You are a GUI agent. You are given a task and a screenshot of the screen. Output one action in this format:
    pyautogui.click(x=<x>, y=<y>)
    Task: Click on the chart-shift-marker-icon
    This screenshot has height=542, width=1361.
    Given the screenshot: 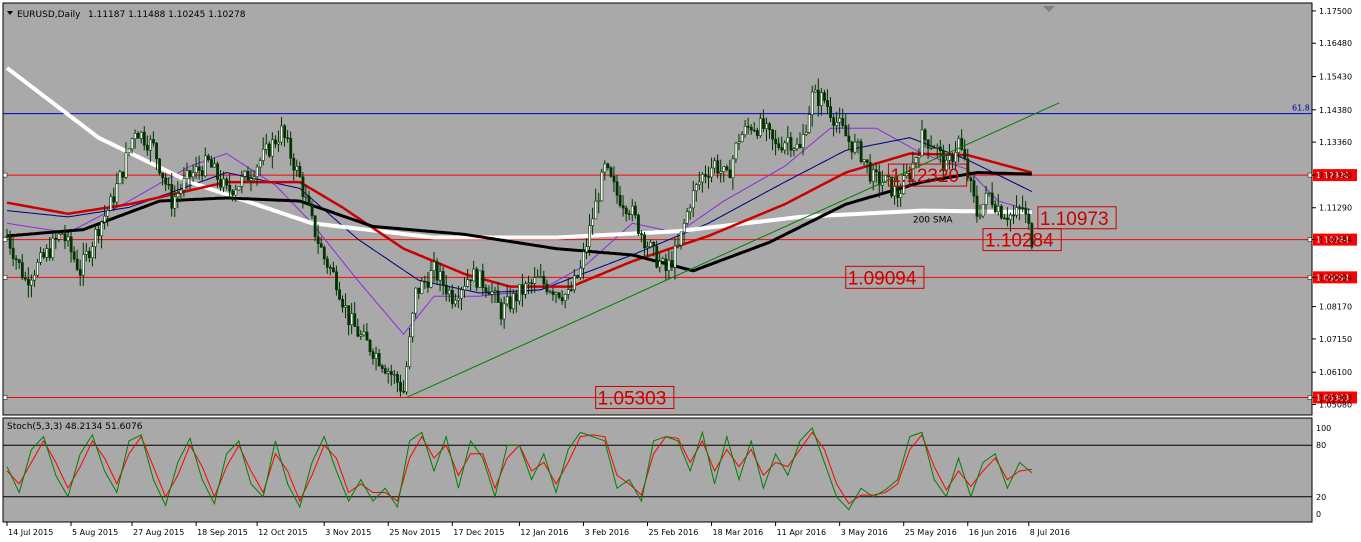 What is the action you would take?
    pyautogui.click(x=1049, y=9)
    